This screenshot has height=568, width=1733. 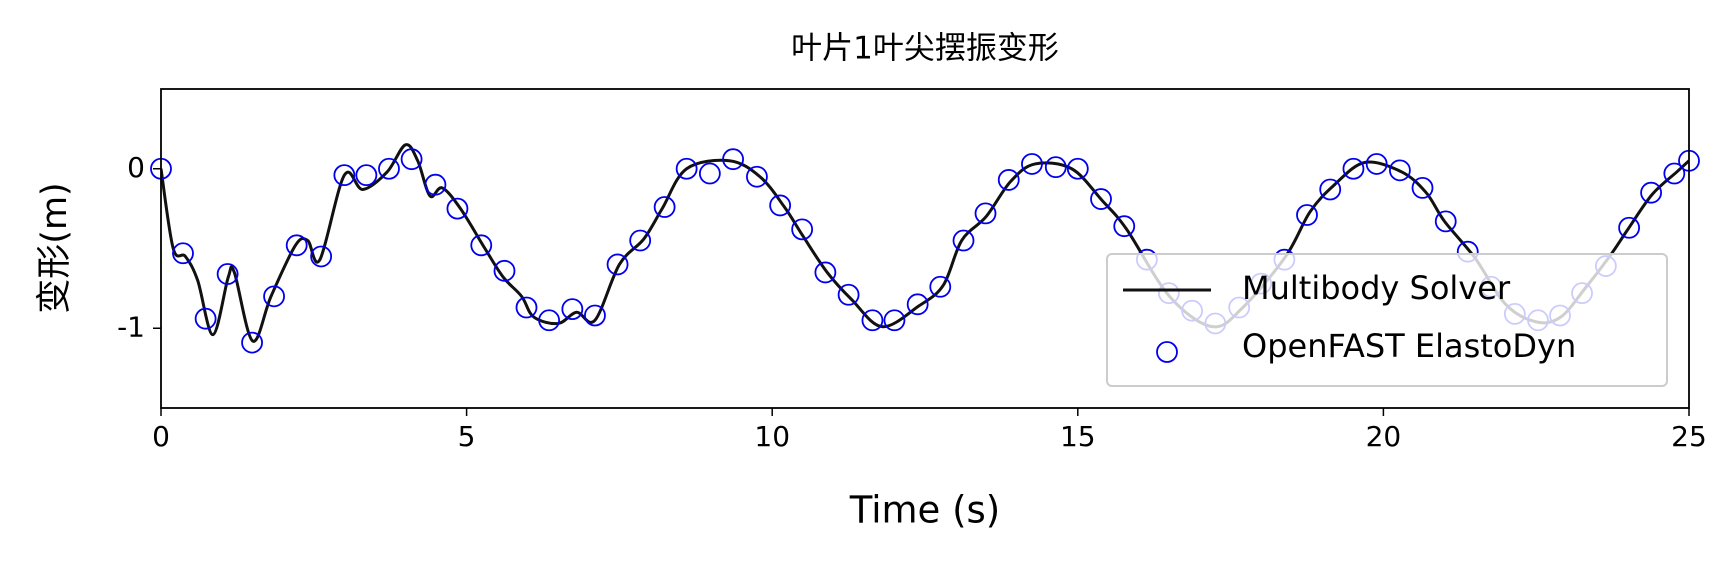 What do you see at coordinates (772, 436) in the screenshot?
I see `x-tick-label: 10` at bounding box center [772, 436].